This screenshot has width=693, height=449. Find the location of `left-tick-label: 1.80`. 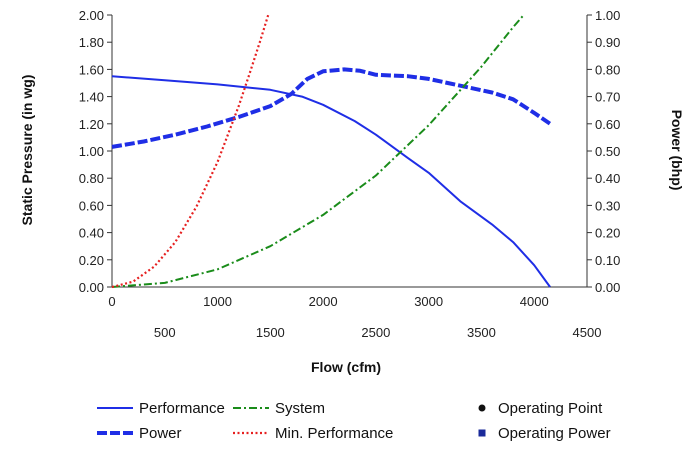

left-tick-label: 1.80 is located at coordinates (91, 42).